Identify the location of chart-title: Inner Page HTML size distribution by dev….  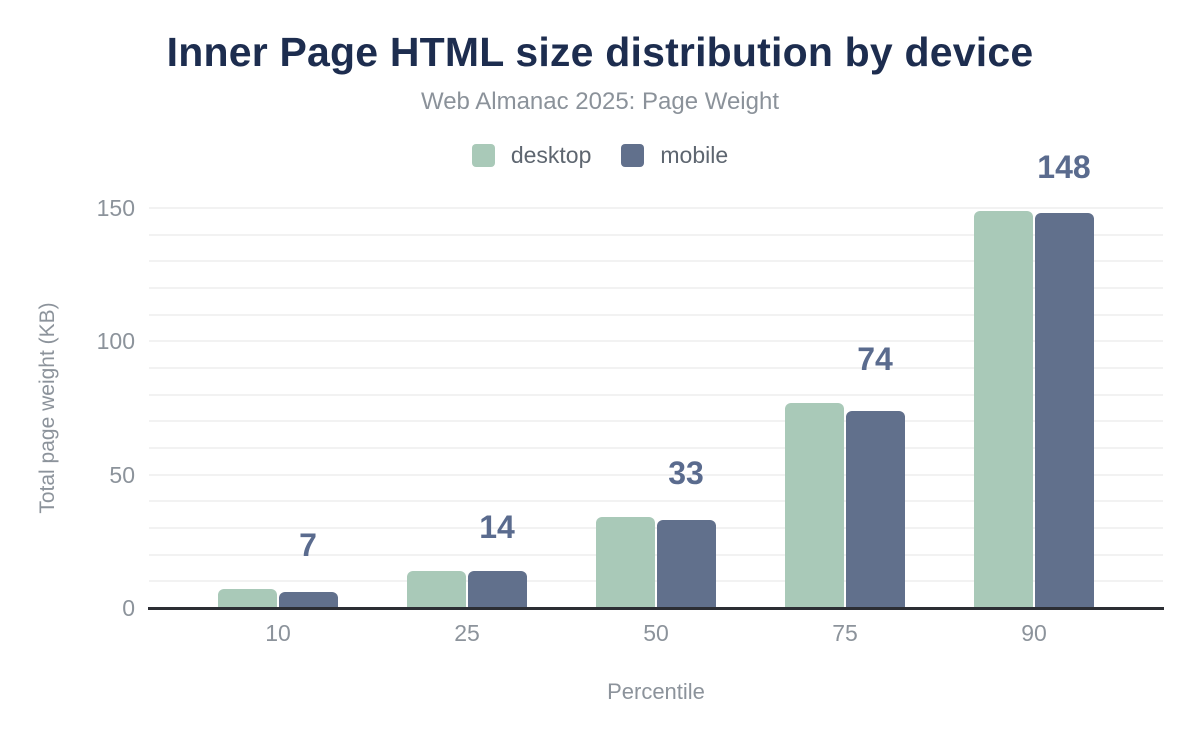
(600, 52).